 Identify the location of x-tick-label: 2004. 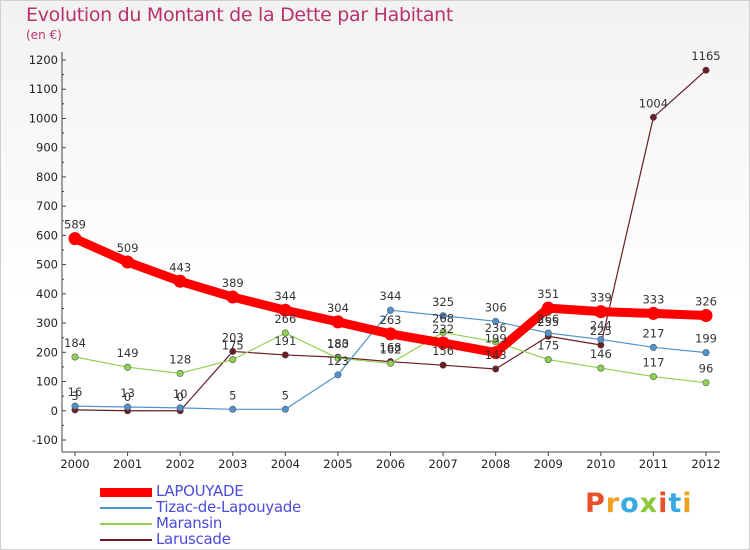
(285, 464).